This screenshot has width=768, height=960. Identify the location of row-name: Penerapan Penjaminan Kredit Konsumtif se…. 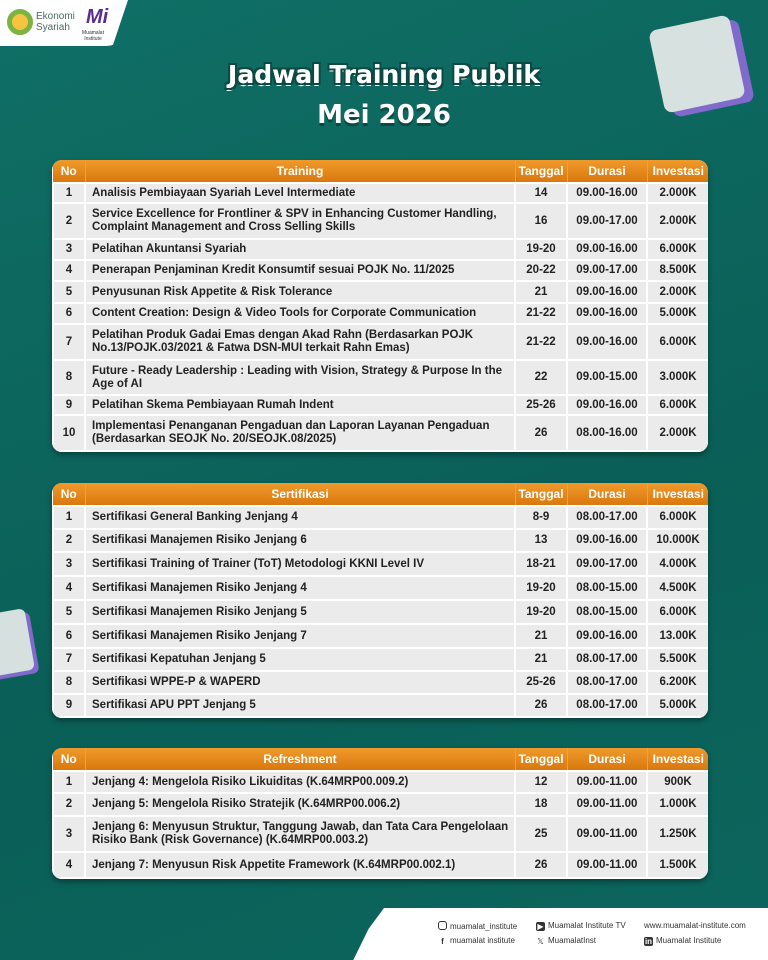
(300, 270).